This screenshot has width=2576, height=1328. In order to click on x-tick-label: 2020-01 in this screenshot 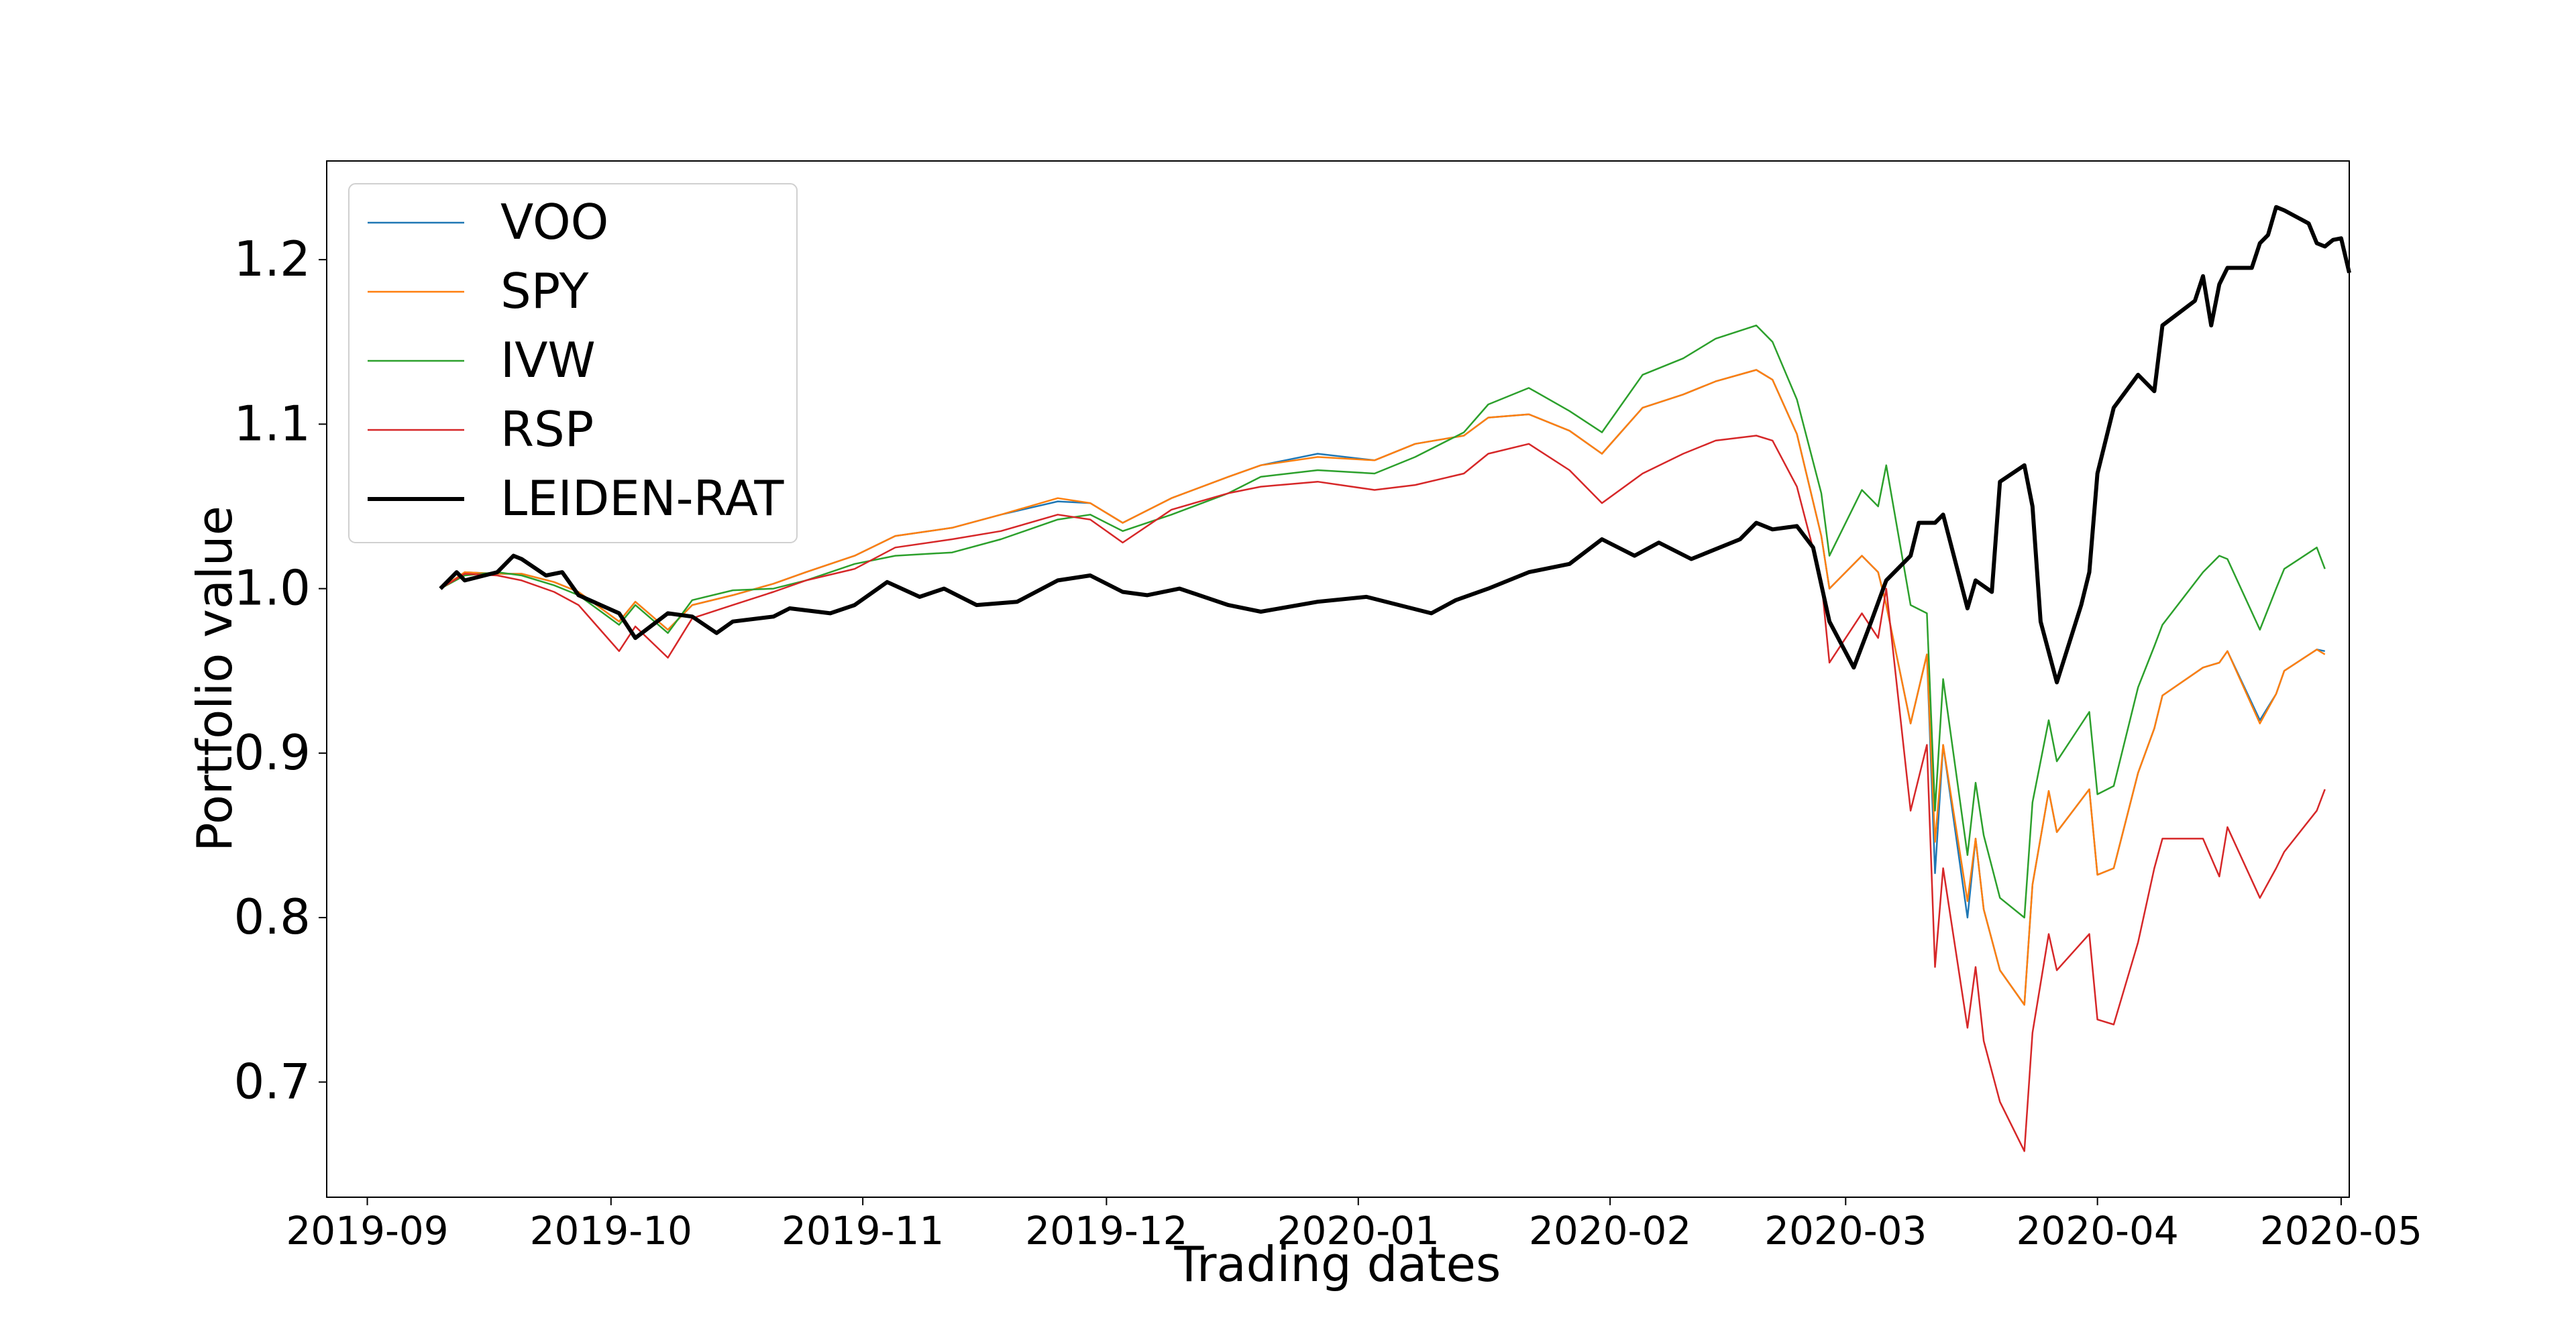, I will do `click(1358, 1231)`.